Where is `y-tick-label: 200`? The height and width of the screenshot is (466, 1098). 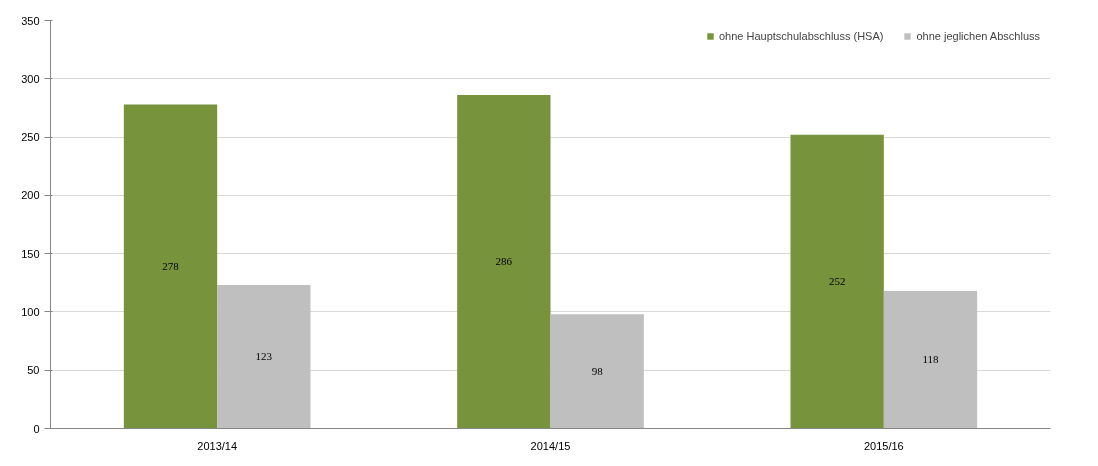 y-tick-label: 200 is located at coordinates (30, 195).